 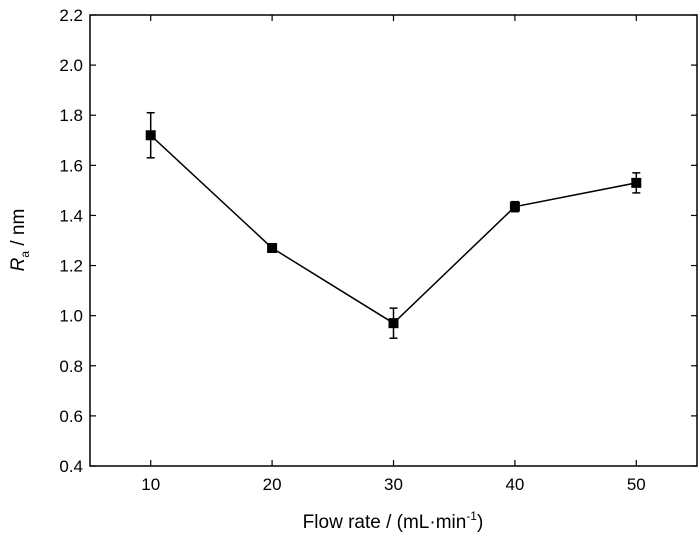 What do you see at coordinates (480, 522) in the screenshot?
I see `x-axis-title-close: )` at bounding box center [480, 522].